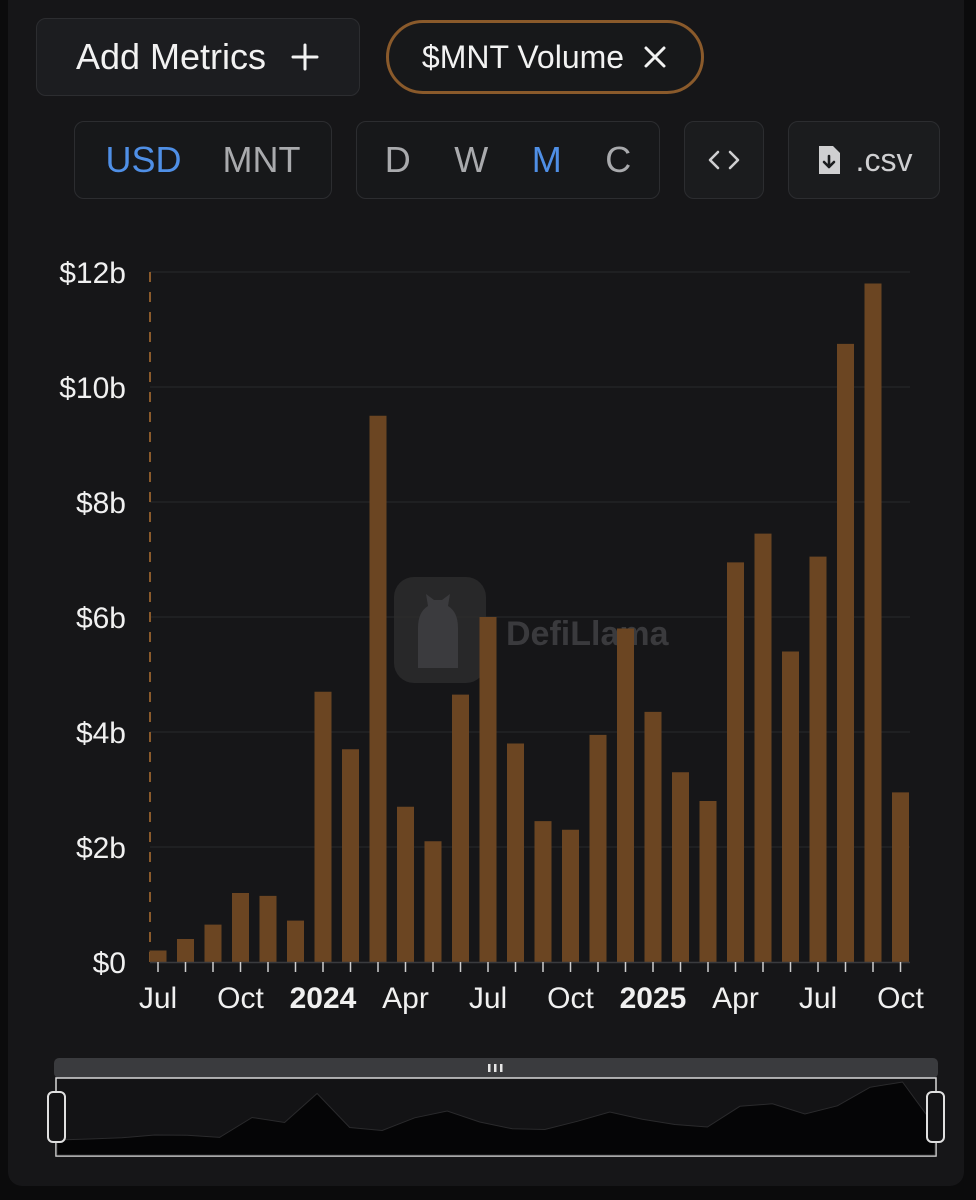 The image size is (976, 1200). I want to click on interval-option-w: W, so click(471, 159).